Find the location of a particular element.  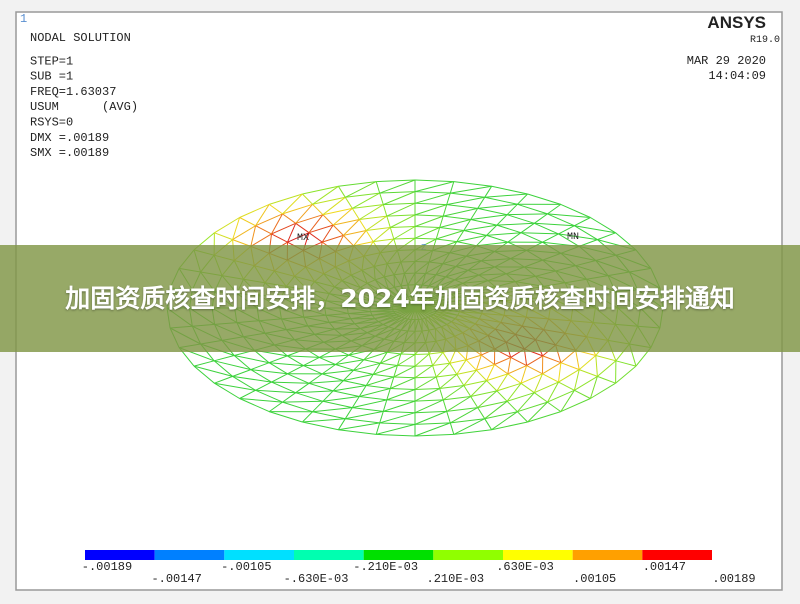

window-number: 1 is located at coordinates (23, 19).